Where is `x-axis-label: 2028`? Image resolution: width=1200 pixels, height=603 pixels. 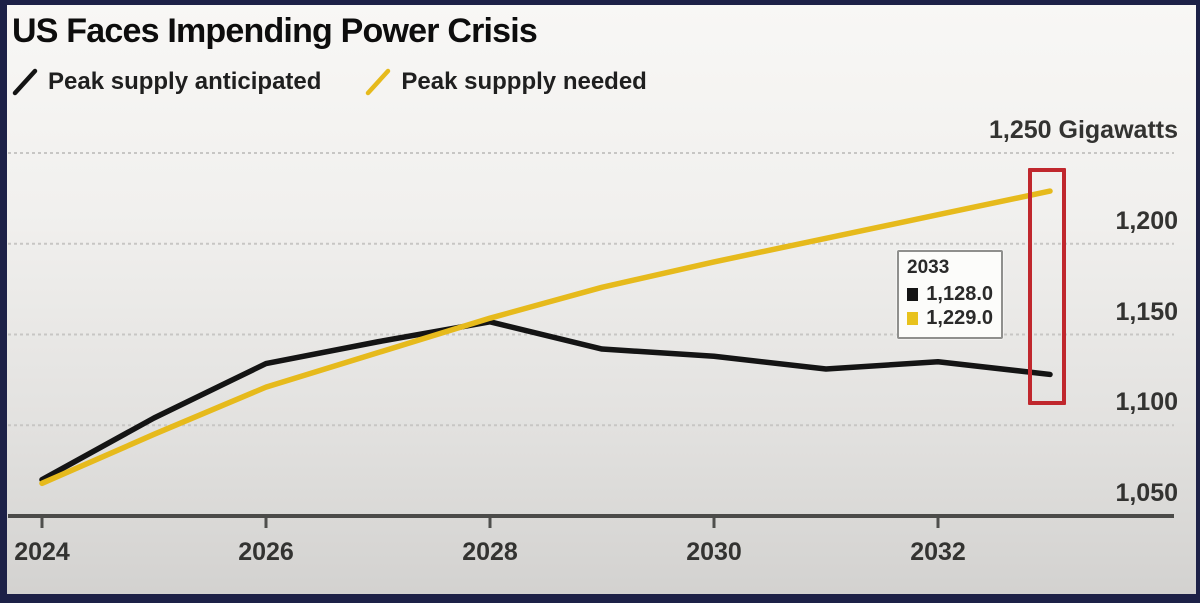
x-axis-label: 2028 is located at coordinates (490, 552).